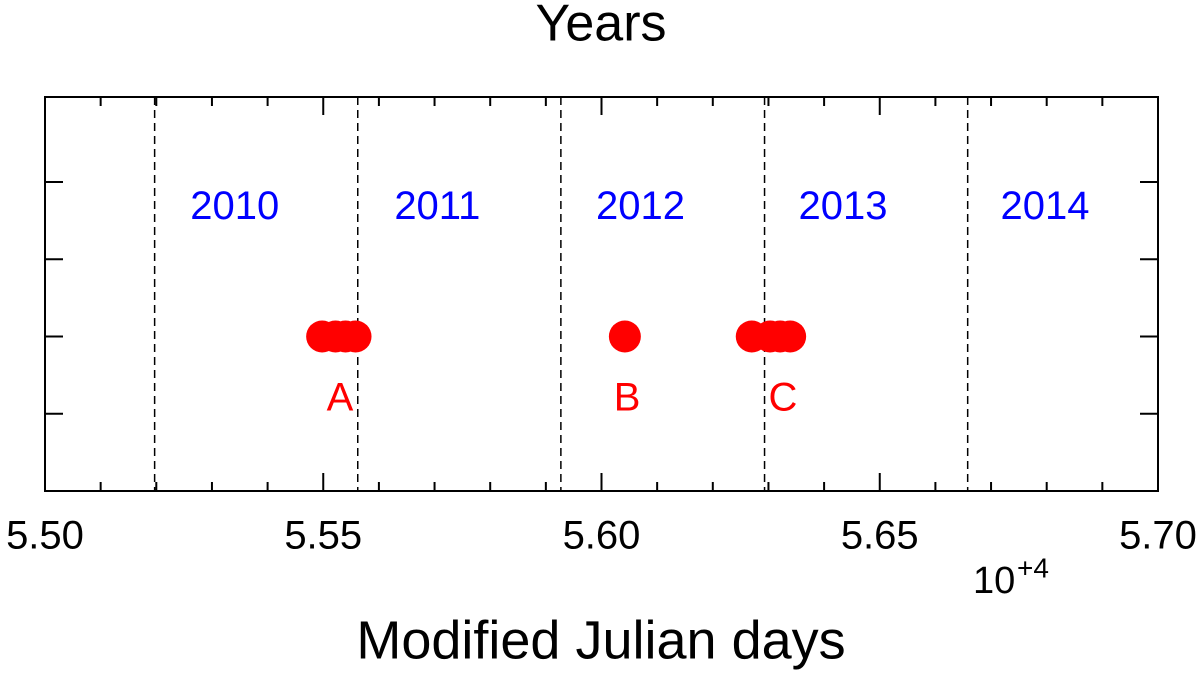 This screenshot has height=682, width=1200. I want to click on x-tick-label: 5.70, so click(1158, 536).